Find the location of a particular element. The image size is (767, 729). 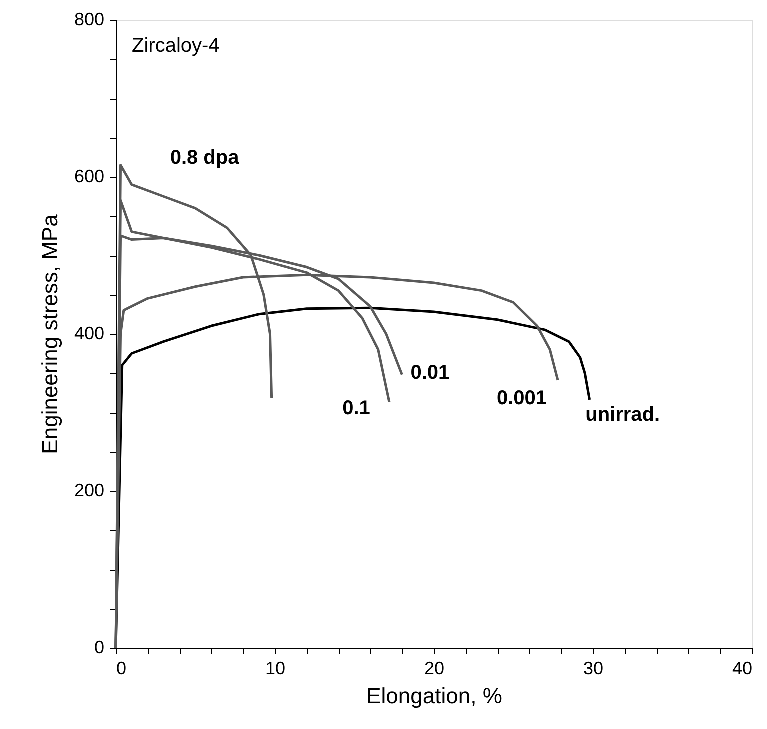

x-axis-title: Elongation, % is located at coordinates (434, 696).